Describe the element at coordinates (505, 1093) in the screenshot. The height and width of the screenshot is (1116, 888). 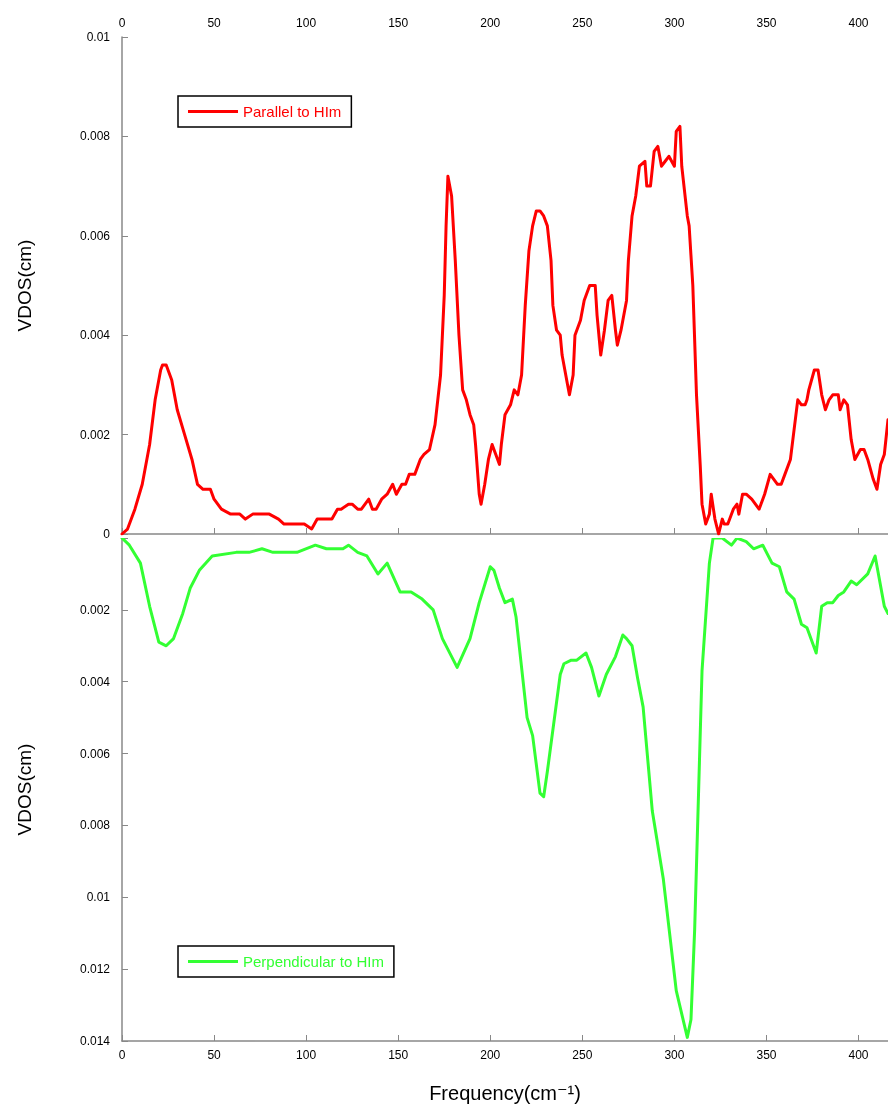
I see `x-axis-title: Frequency(cm⁻¹)` at that location.